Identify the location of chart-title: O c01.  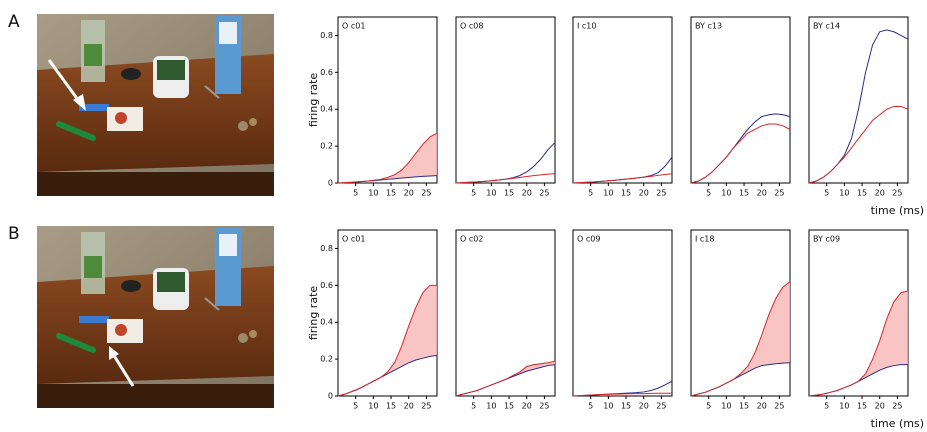
(353, 239).